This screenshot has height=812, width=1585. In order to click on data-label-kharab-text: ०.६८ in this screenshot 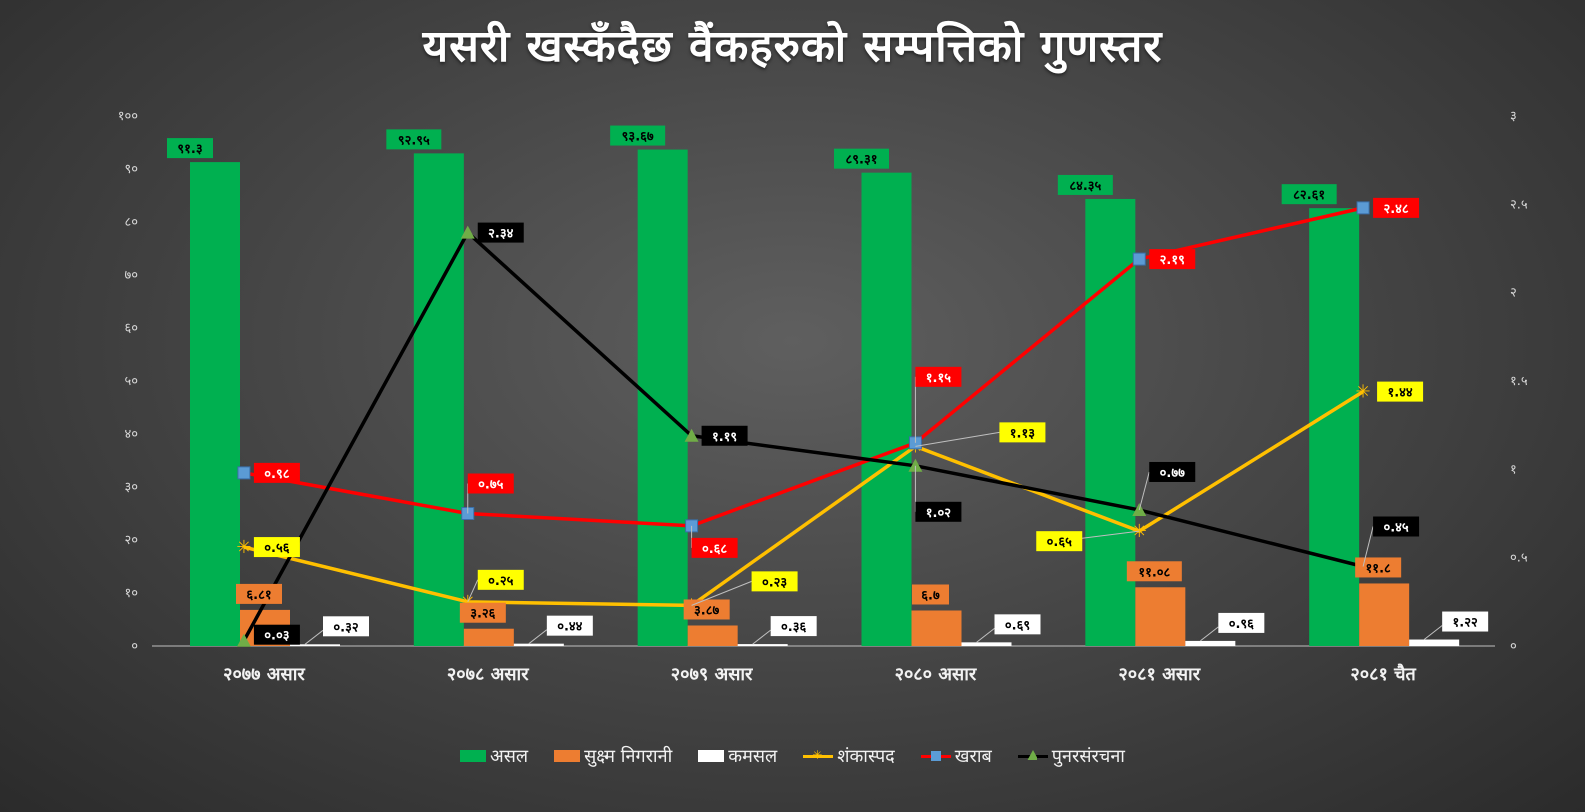, I will do `click(714, 549)`.